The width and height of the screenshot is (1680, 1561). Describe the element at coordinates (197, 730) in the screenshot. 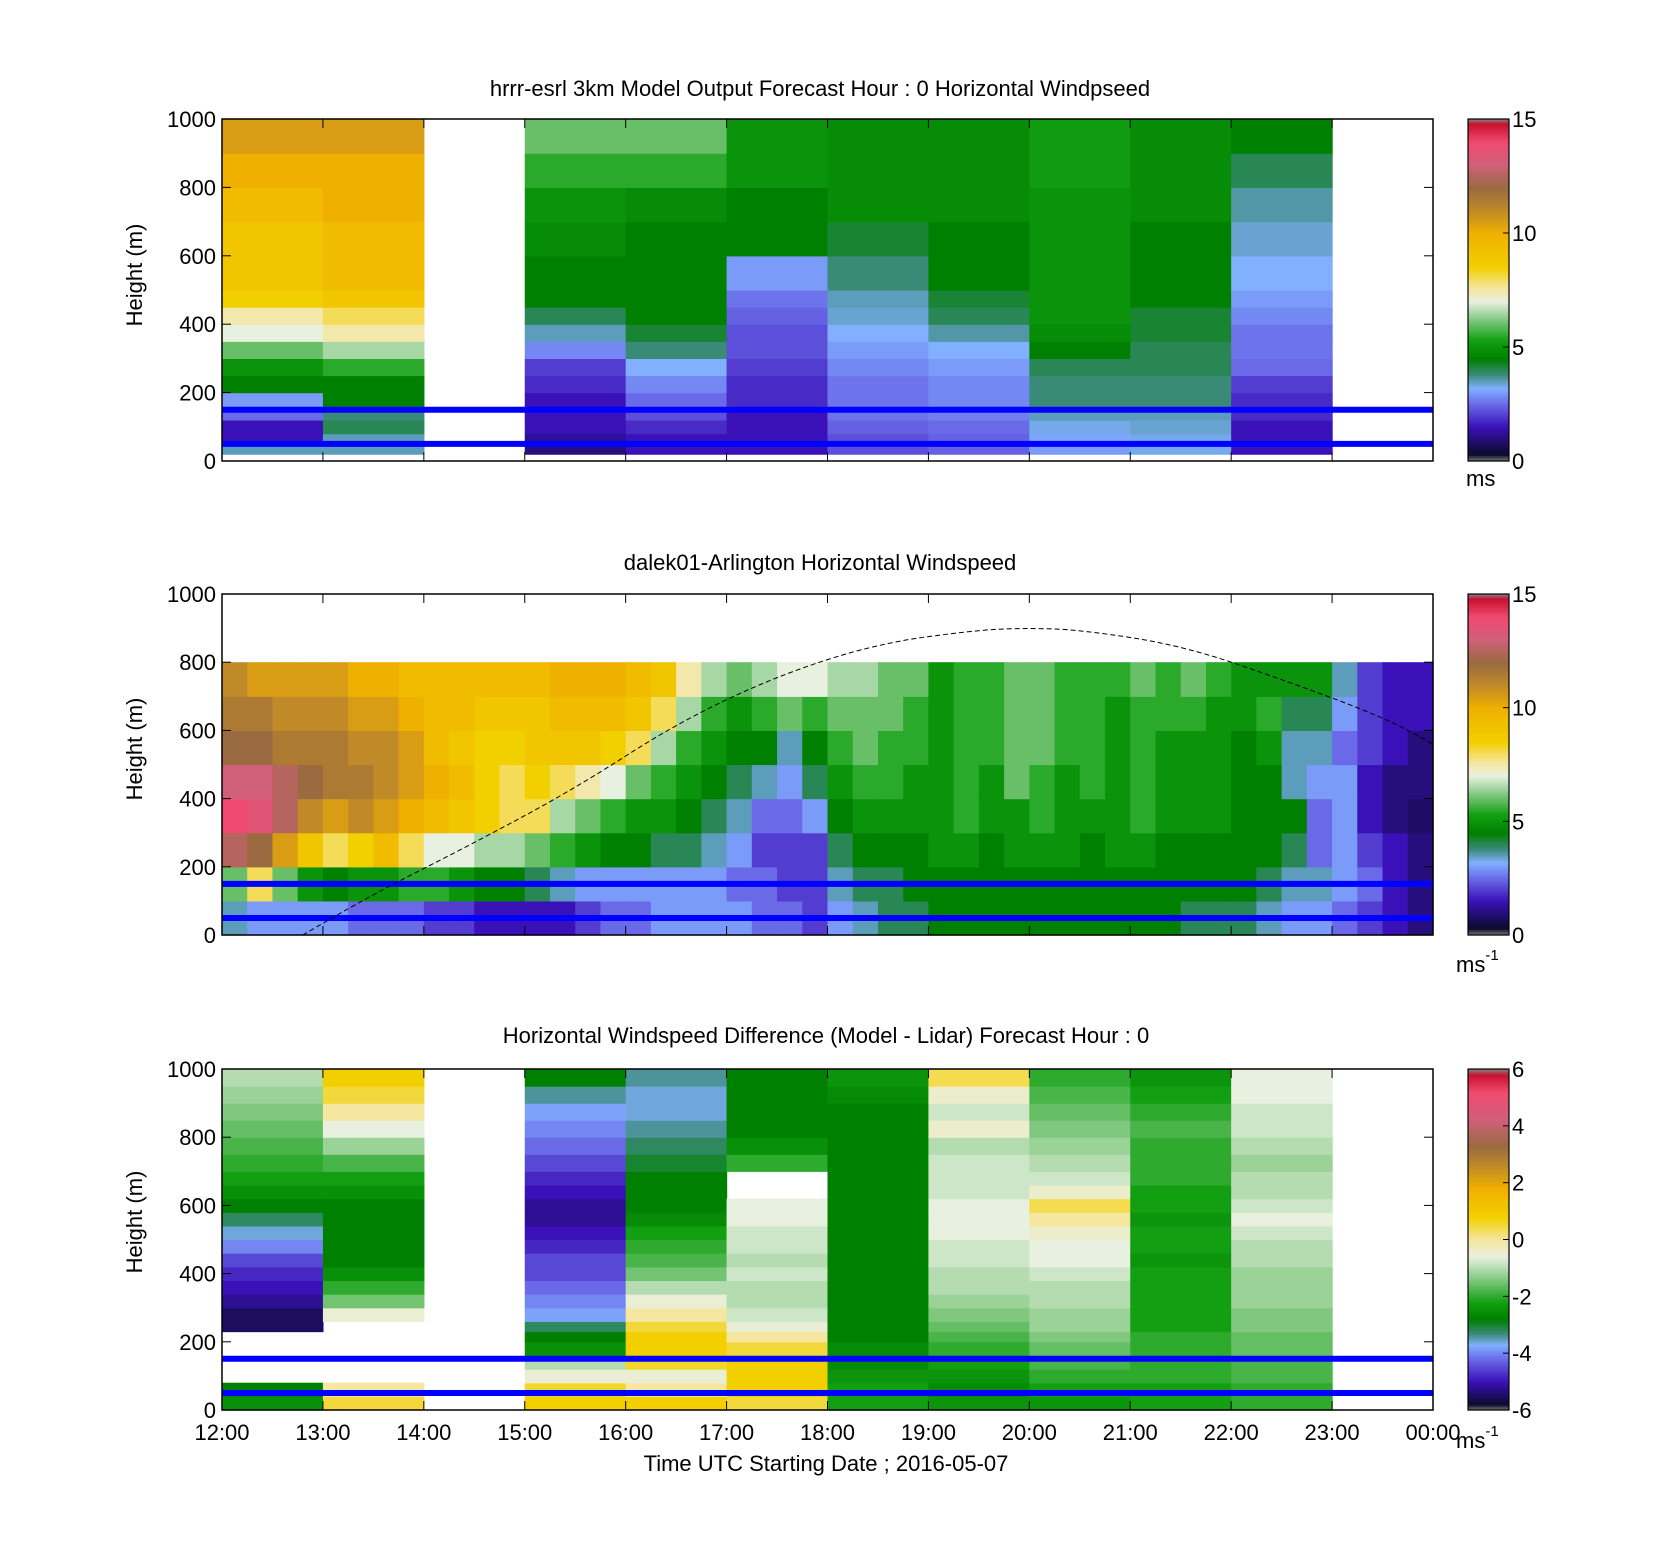

I see `y-tick-label: 600` at that location.